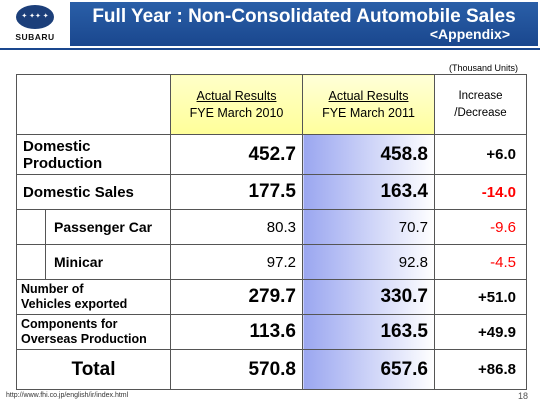  What do you see at coordinates (480, 369) in the screenshot?
I see `change-value: +86.8` at bounding box center [480, 369].